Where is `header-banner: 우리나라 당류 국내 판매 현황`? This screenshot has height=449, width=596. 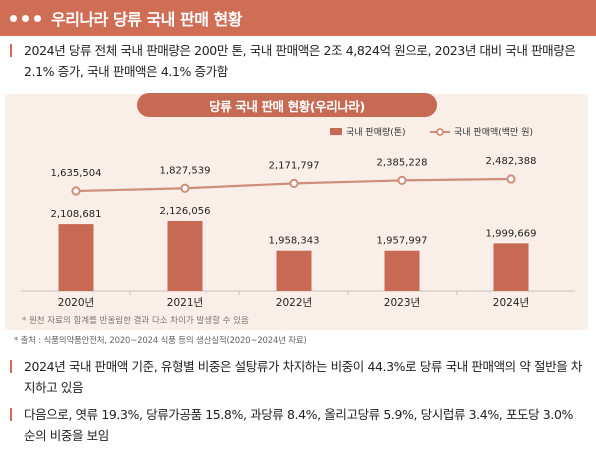 header-banner: 우리나라 당류 국내 판매 현황 is located at coordinates (298, 18).